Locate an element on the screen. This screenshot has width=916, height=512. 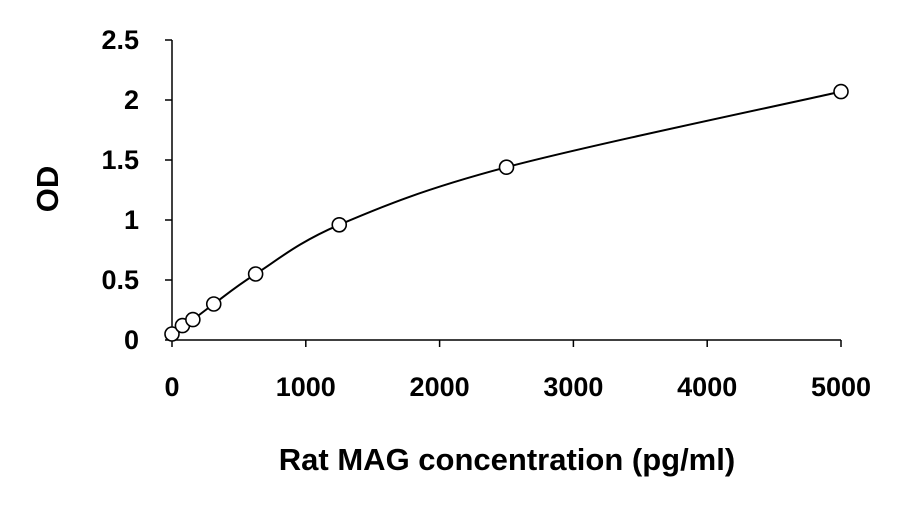
y-tick-label: 2.5 is located at coordinates (120, 40).